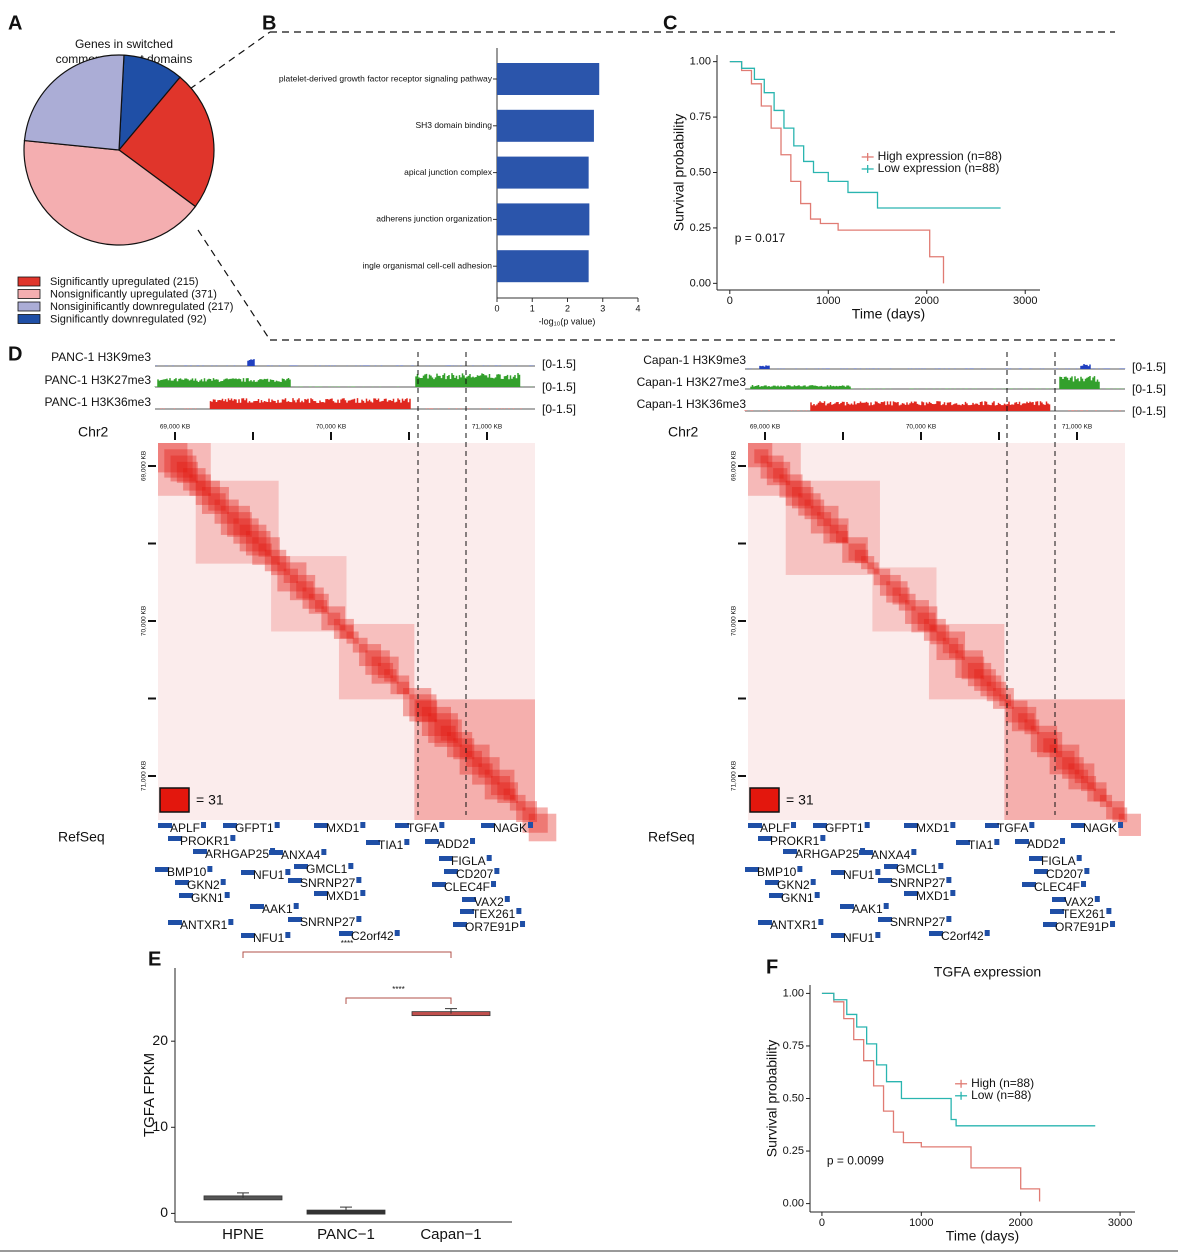  Describe the element at coordinates (958, 1059) in the screenshot. I see `survival-curve` at that location.